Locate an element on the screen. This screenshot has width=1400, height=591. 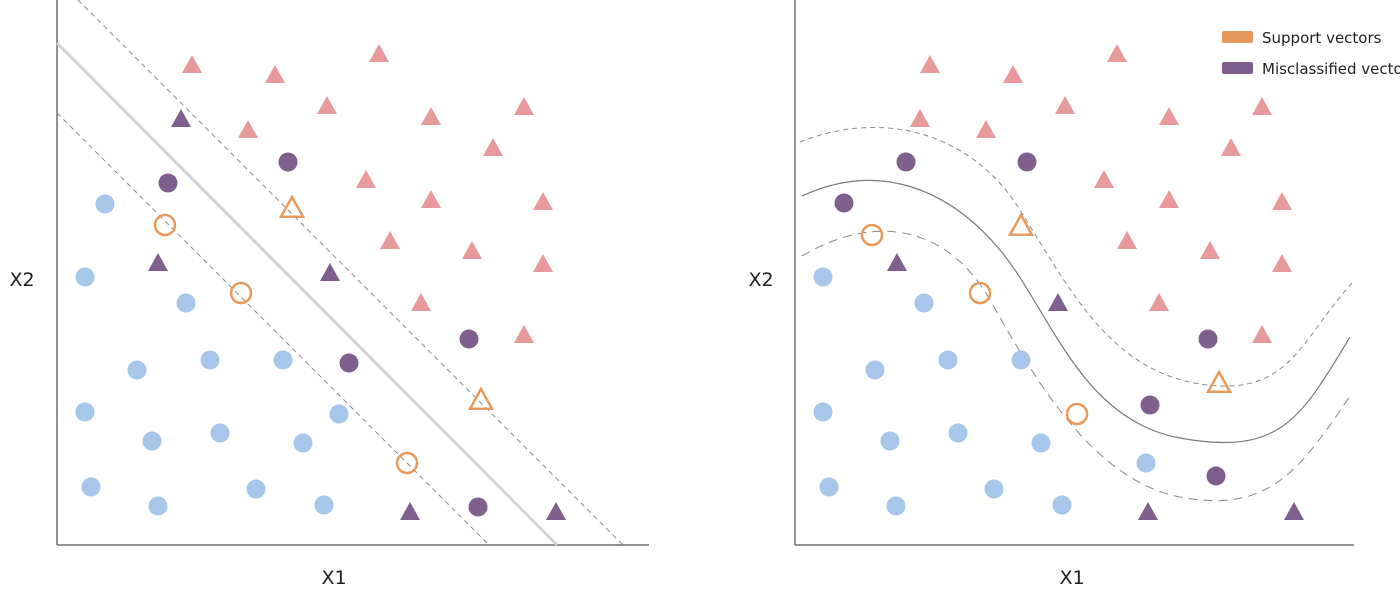
right-x-axis-label: X1 is located at coordinates (1071, 578).